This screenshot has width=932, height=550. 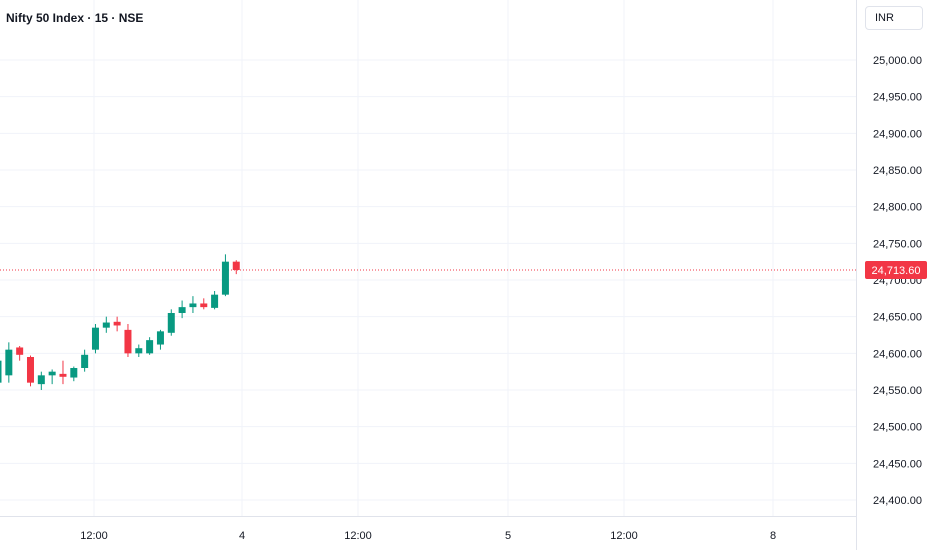 What do you see at coordinates (773, 536) in the screenshot?
I see `x-tick-label: 8` at bounding box center [773, 536].